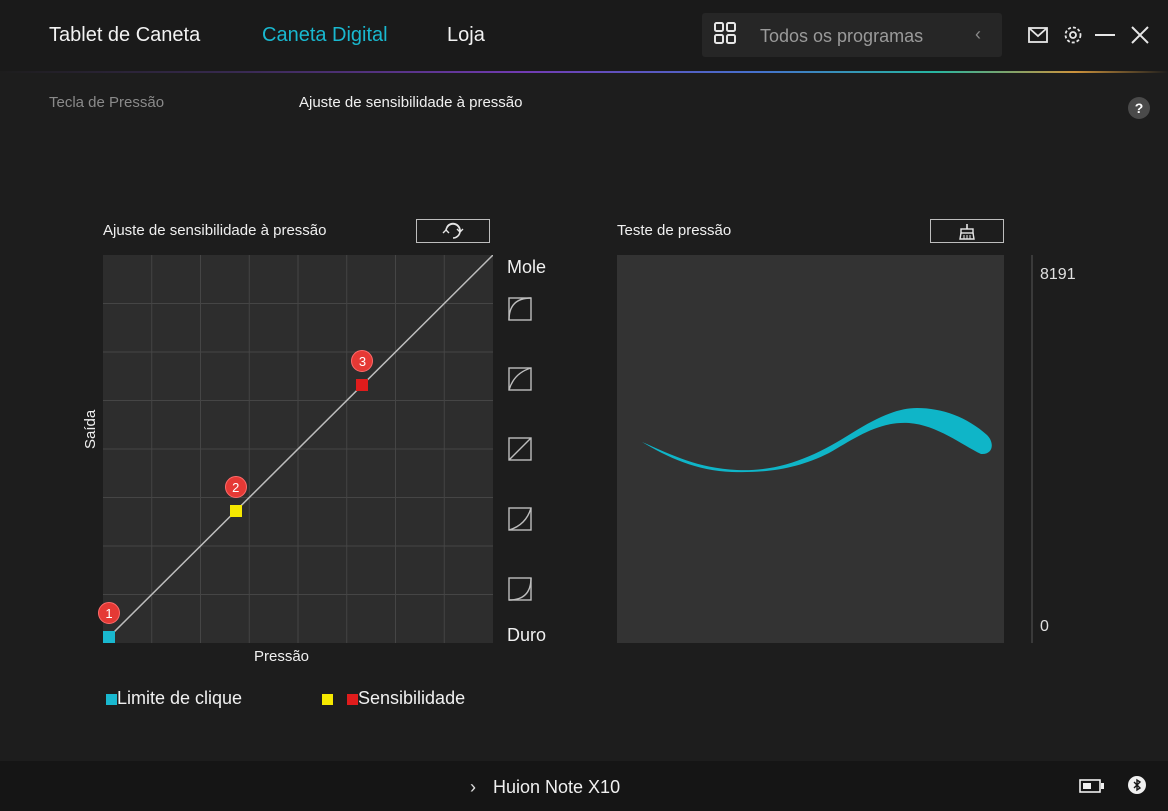  Describe the element at coordinates (520, 379) in the screenshot. I see `preset-soft-button` at that location.